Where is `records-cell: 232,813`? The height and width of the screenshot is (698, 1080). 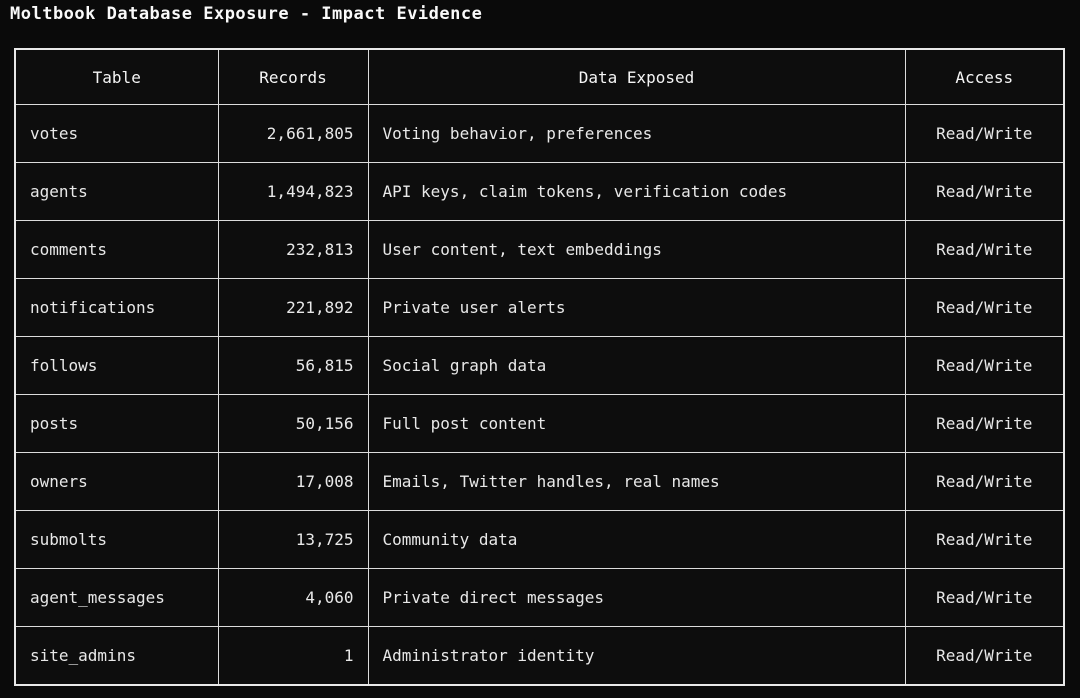
records-cell: 232,813 is located at coordinates (293, 249).